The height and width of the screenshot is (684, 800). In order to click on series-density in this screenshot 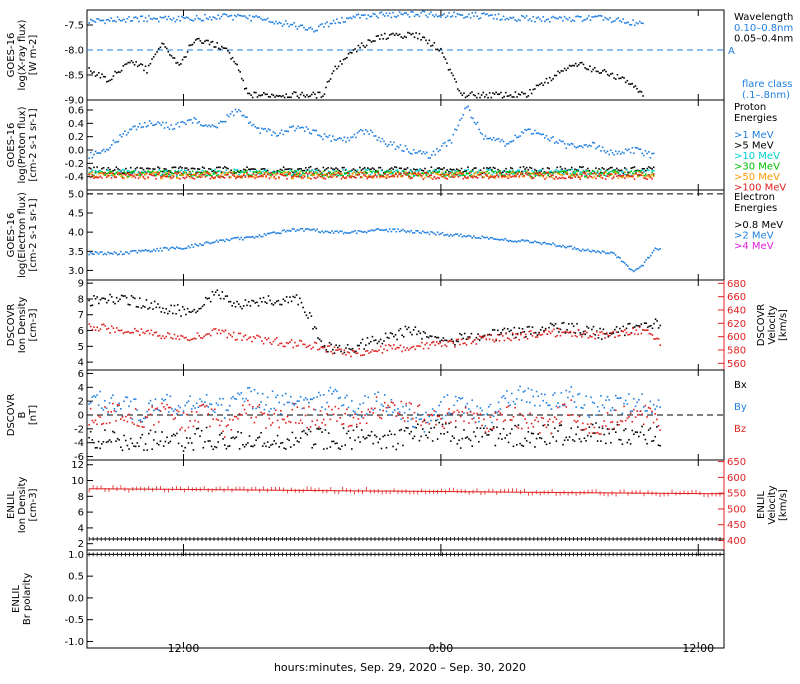, I will do `click(374, 321)`.